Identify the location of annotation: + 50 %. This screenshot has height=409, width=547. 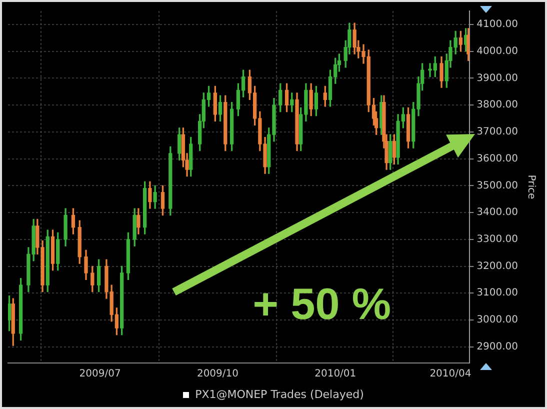
(322, 304).